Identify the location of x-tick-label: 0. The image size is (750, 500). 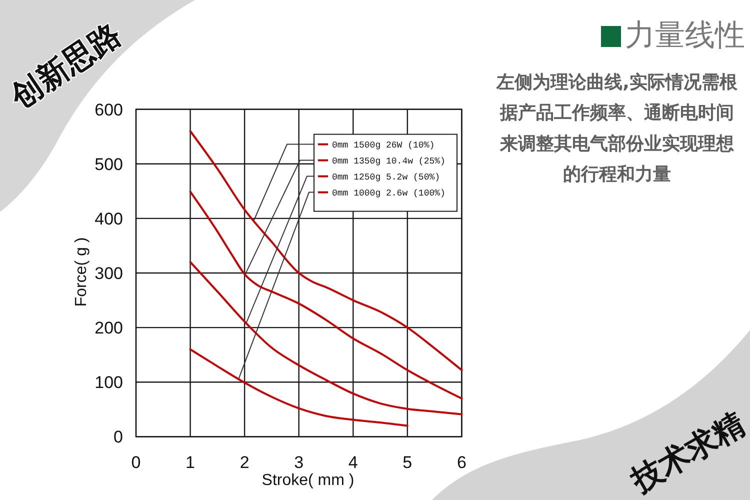
(136, 462).